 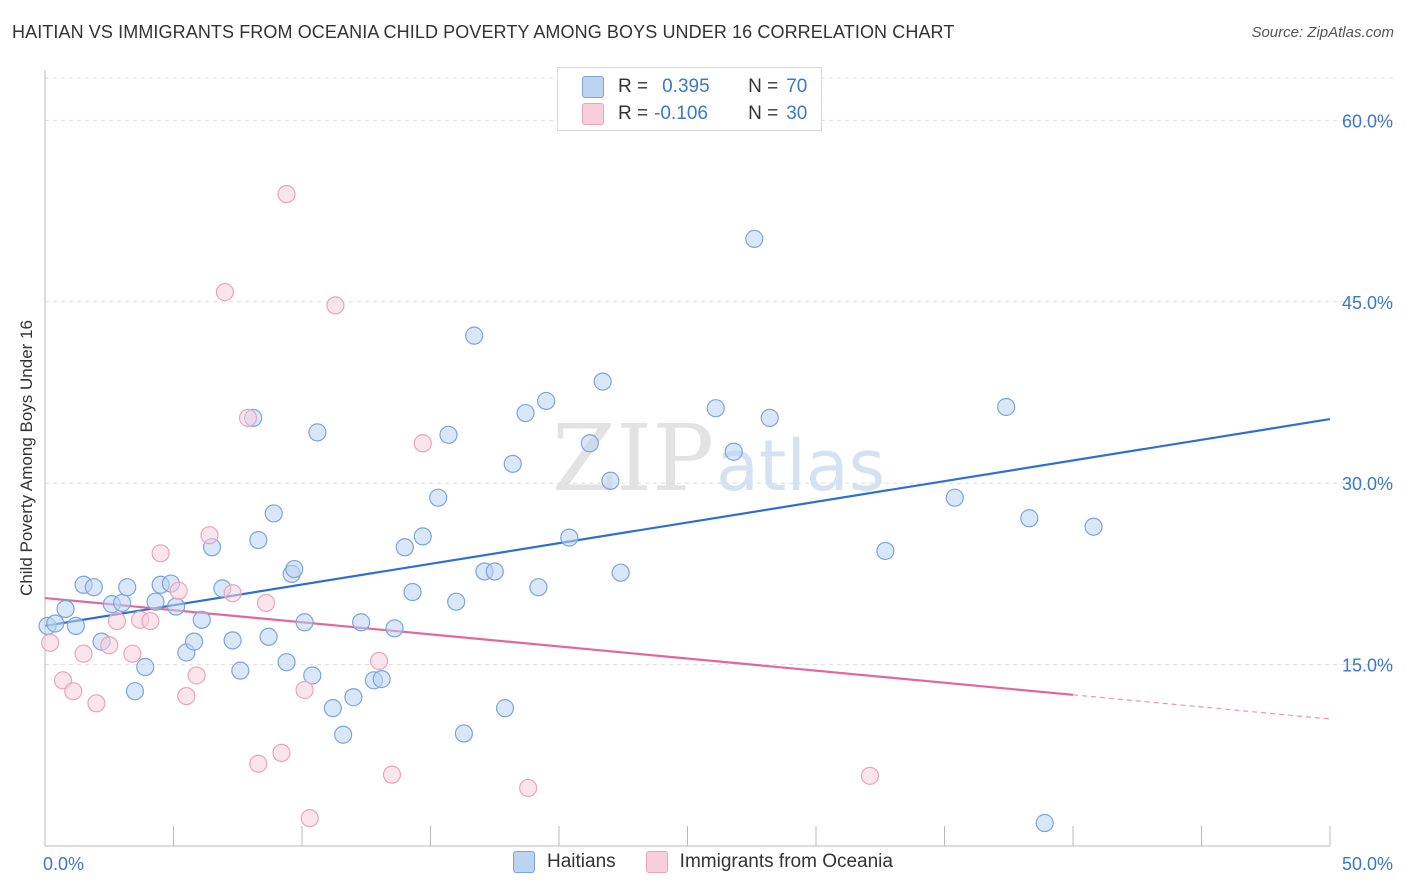 What do you see at coordinates (689, 99) in the screenshot?
I see `correlation-legend: R = 0.395 N = 70 R = -0.106 N = 30` at bounding box center [689, 99].